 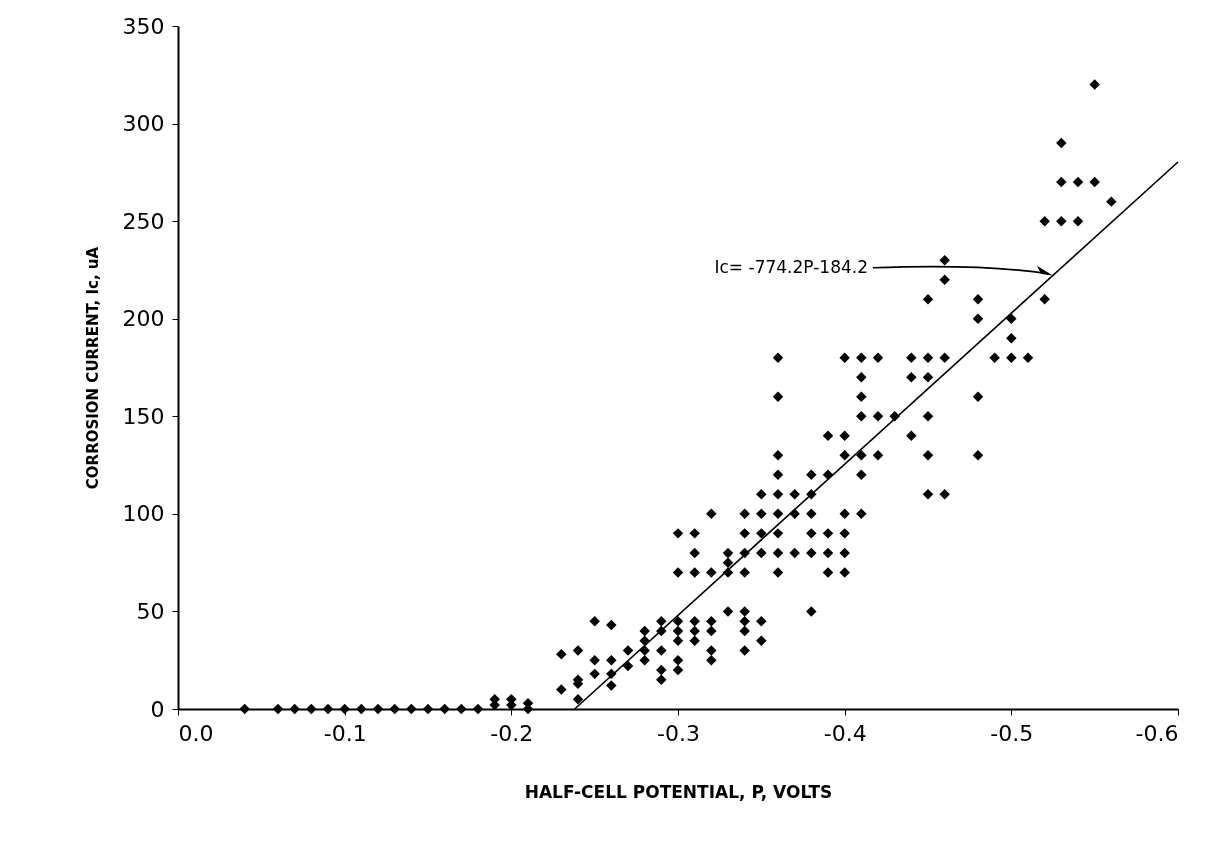 I want to click on x-tick-label: -0.2, so click(x=512, y=733).